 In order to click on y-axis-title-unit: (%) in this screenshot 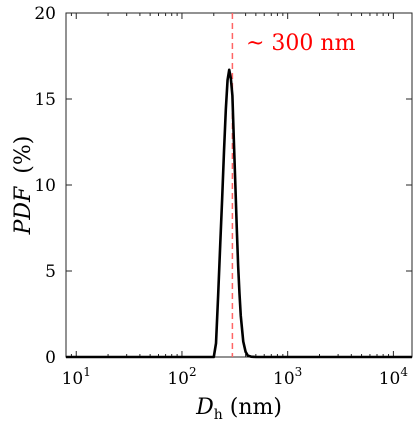, I will do `click(23, 155)`.